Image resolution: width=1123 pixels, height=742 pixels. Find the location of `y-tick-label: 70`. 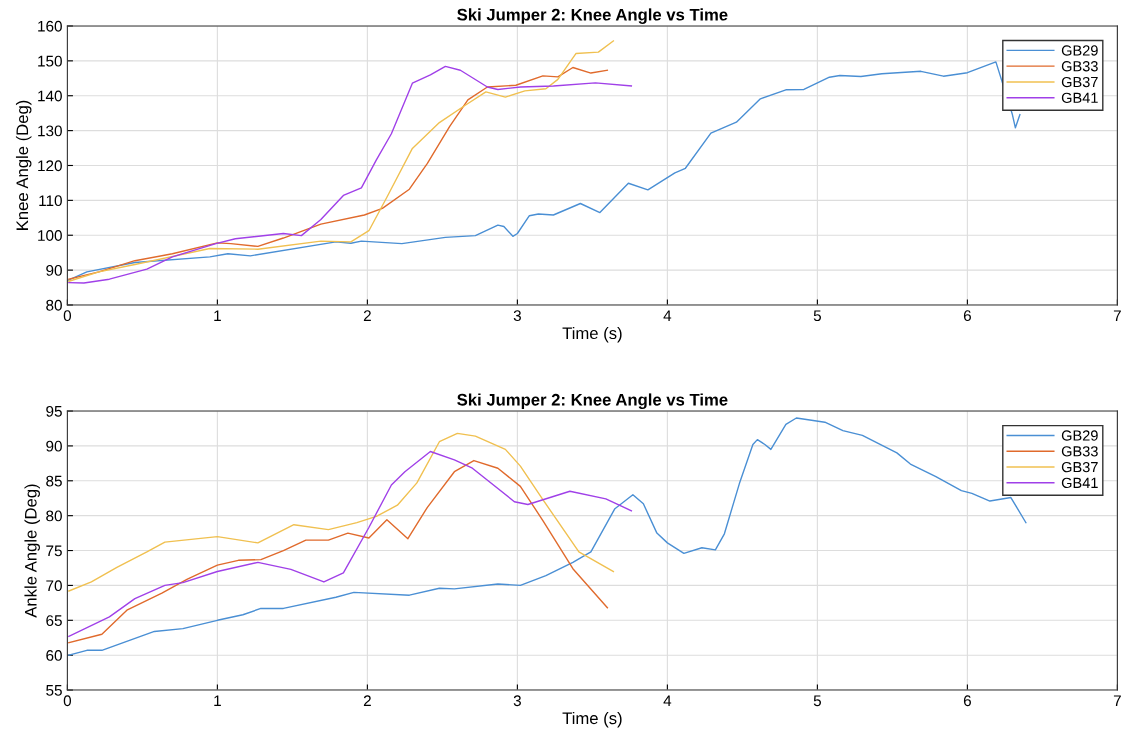

y-tick-label: 70 is located at coordinates (54, 586).